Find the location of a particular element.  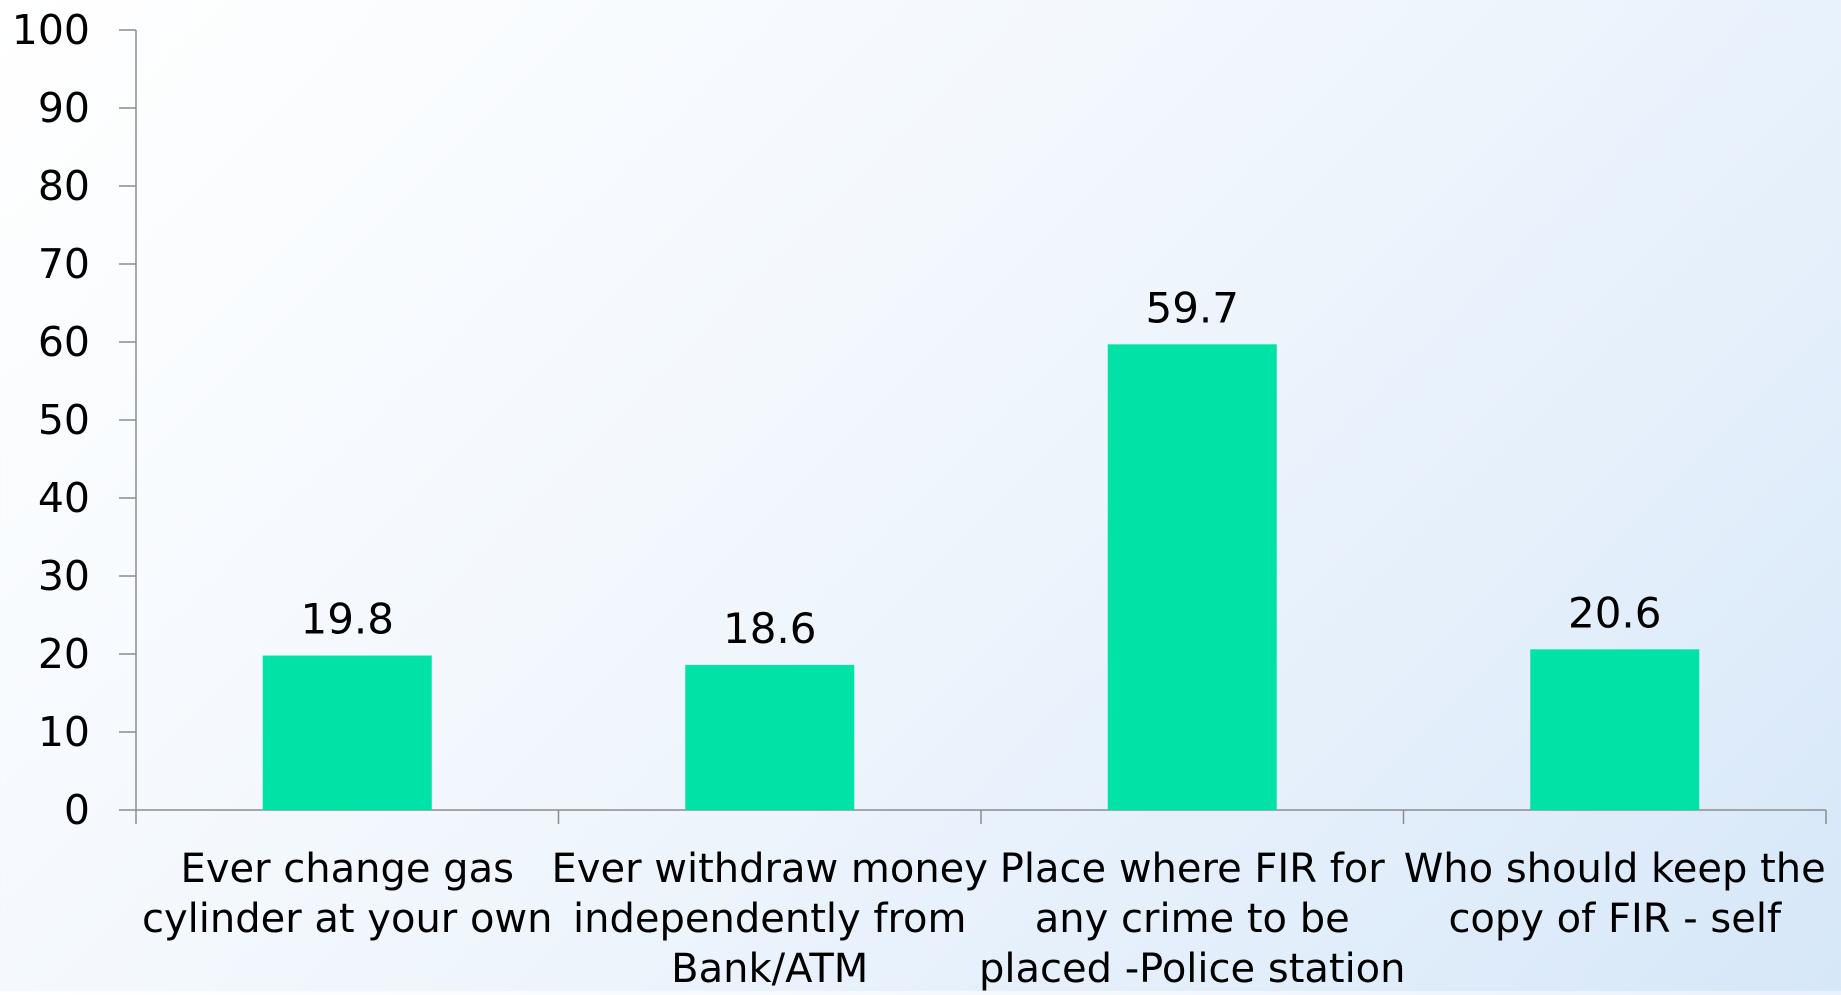

y-tick-label: 20 is located at coordinates (64, 654).